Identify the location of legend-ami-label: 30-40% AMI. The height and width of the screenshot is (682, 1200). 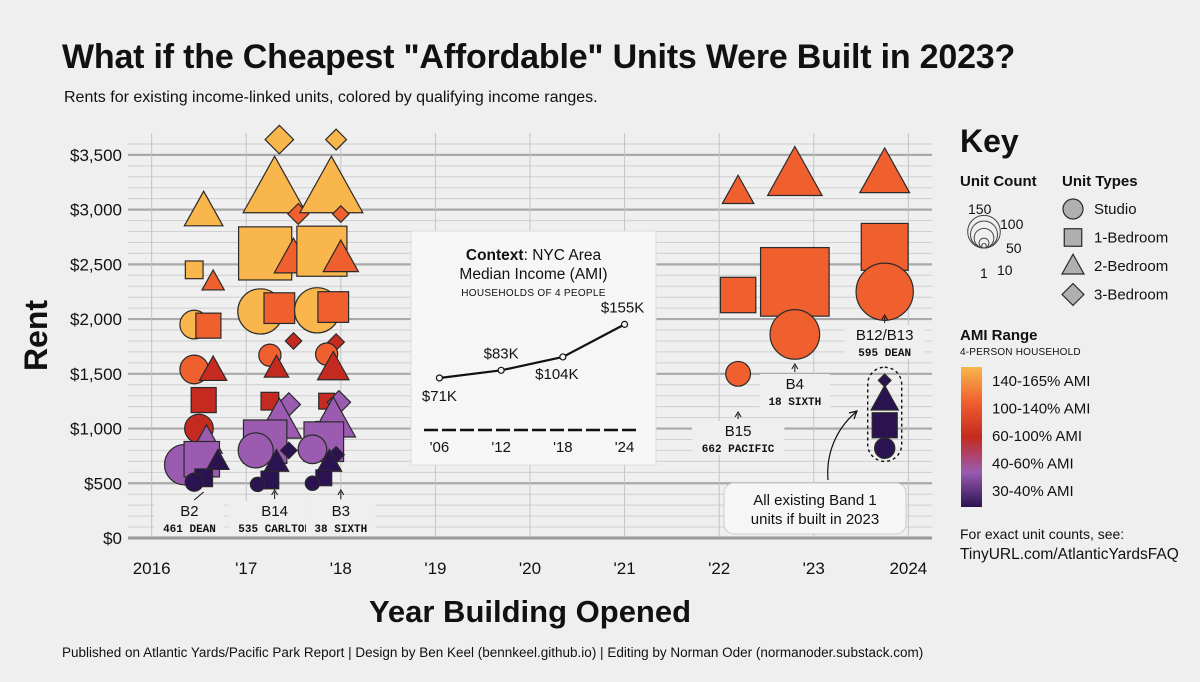
(1033, 491).